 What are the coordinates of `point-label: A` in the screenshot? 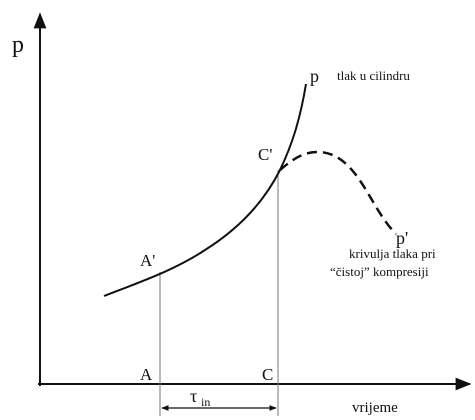 It's located at (146, 374).